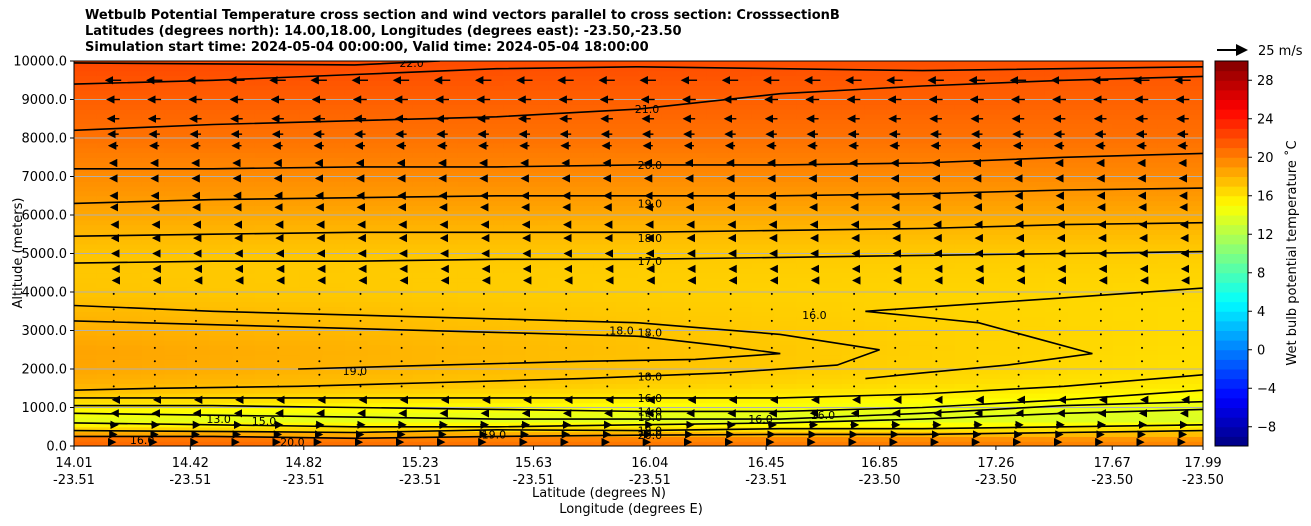 Image resolution: width=1311 pixels, height=526 pixels. What do you see at coordinates (411, 63) in the screenshot?
I see `contour-label: 22.0` at bounding box center [411, 63].